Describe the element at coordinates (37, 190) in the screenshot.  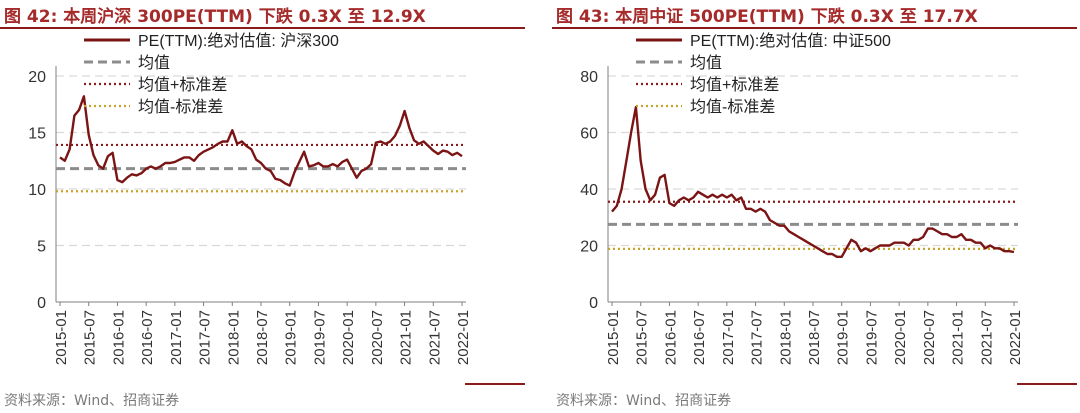
I see `y-tick-label: 10` at that location.